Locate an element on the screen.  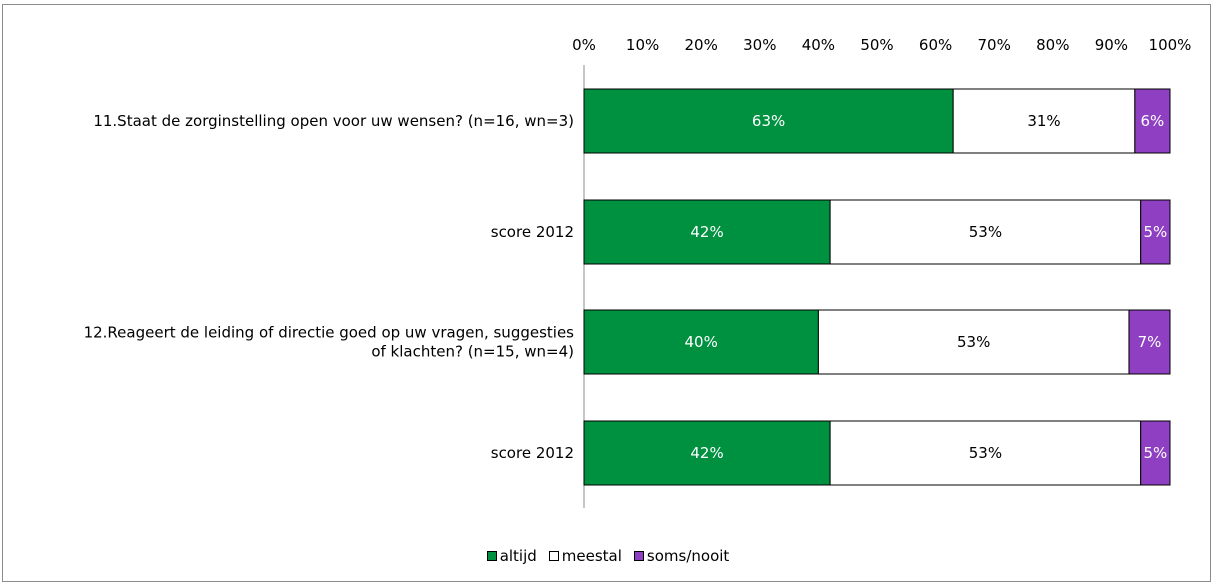
x-tick-label: 80% is located at coordinates (1052, 45).